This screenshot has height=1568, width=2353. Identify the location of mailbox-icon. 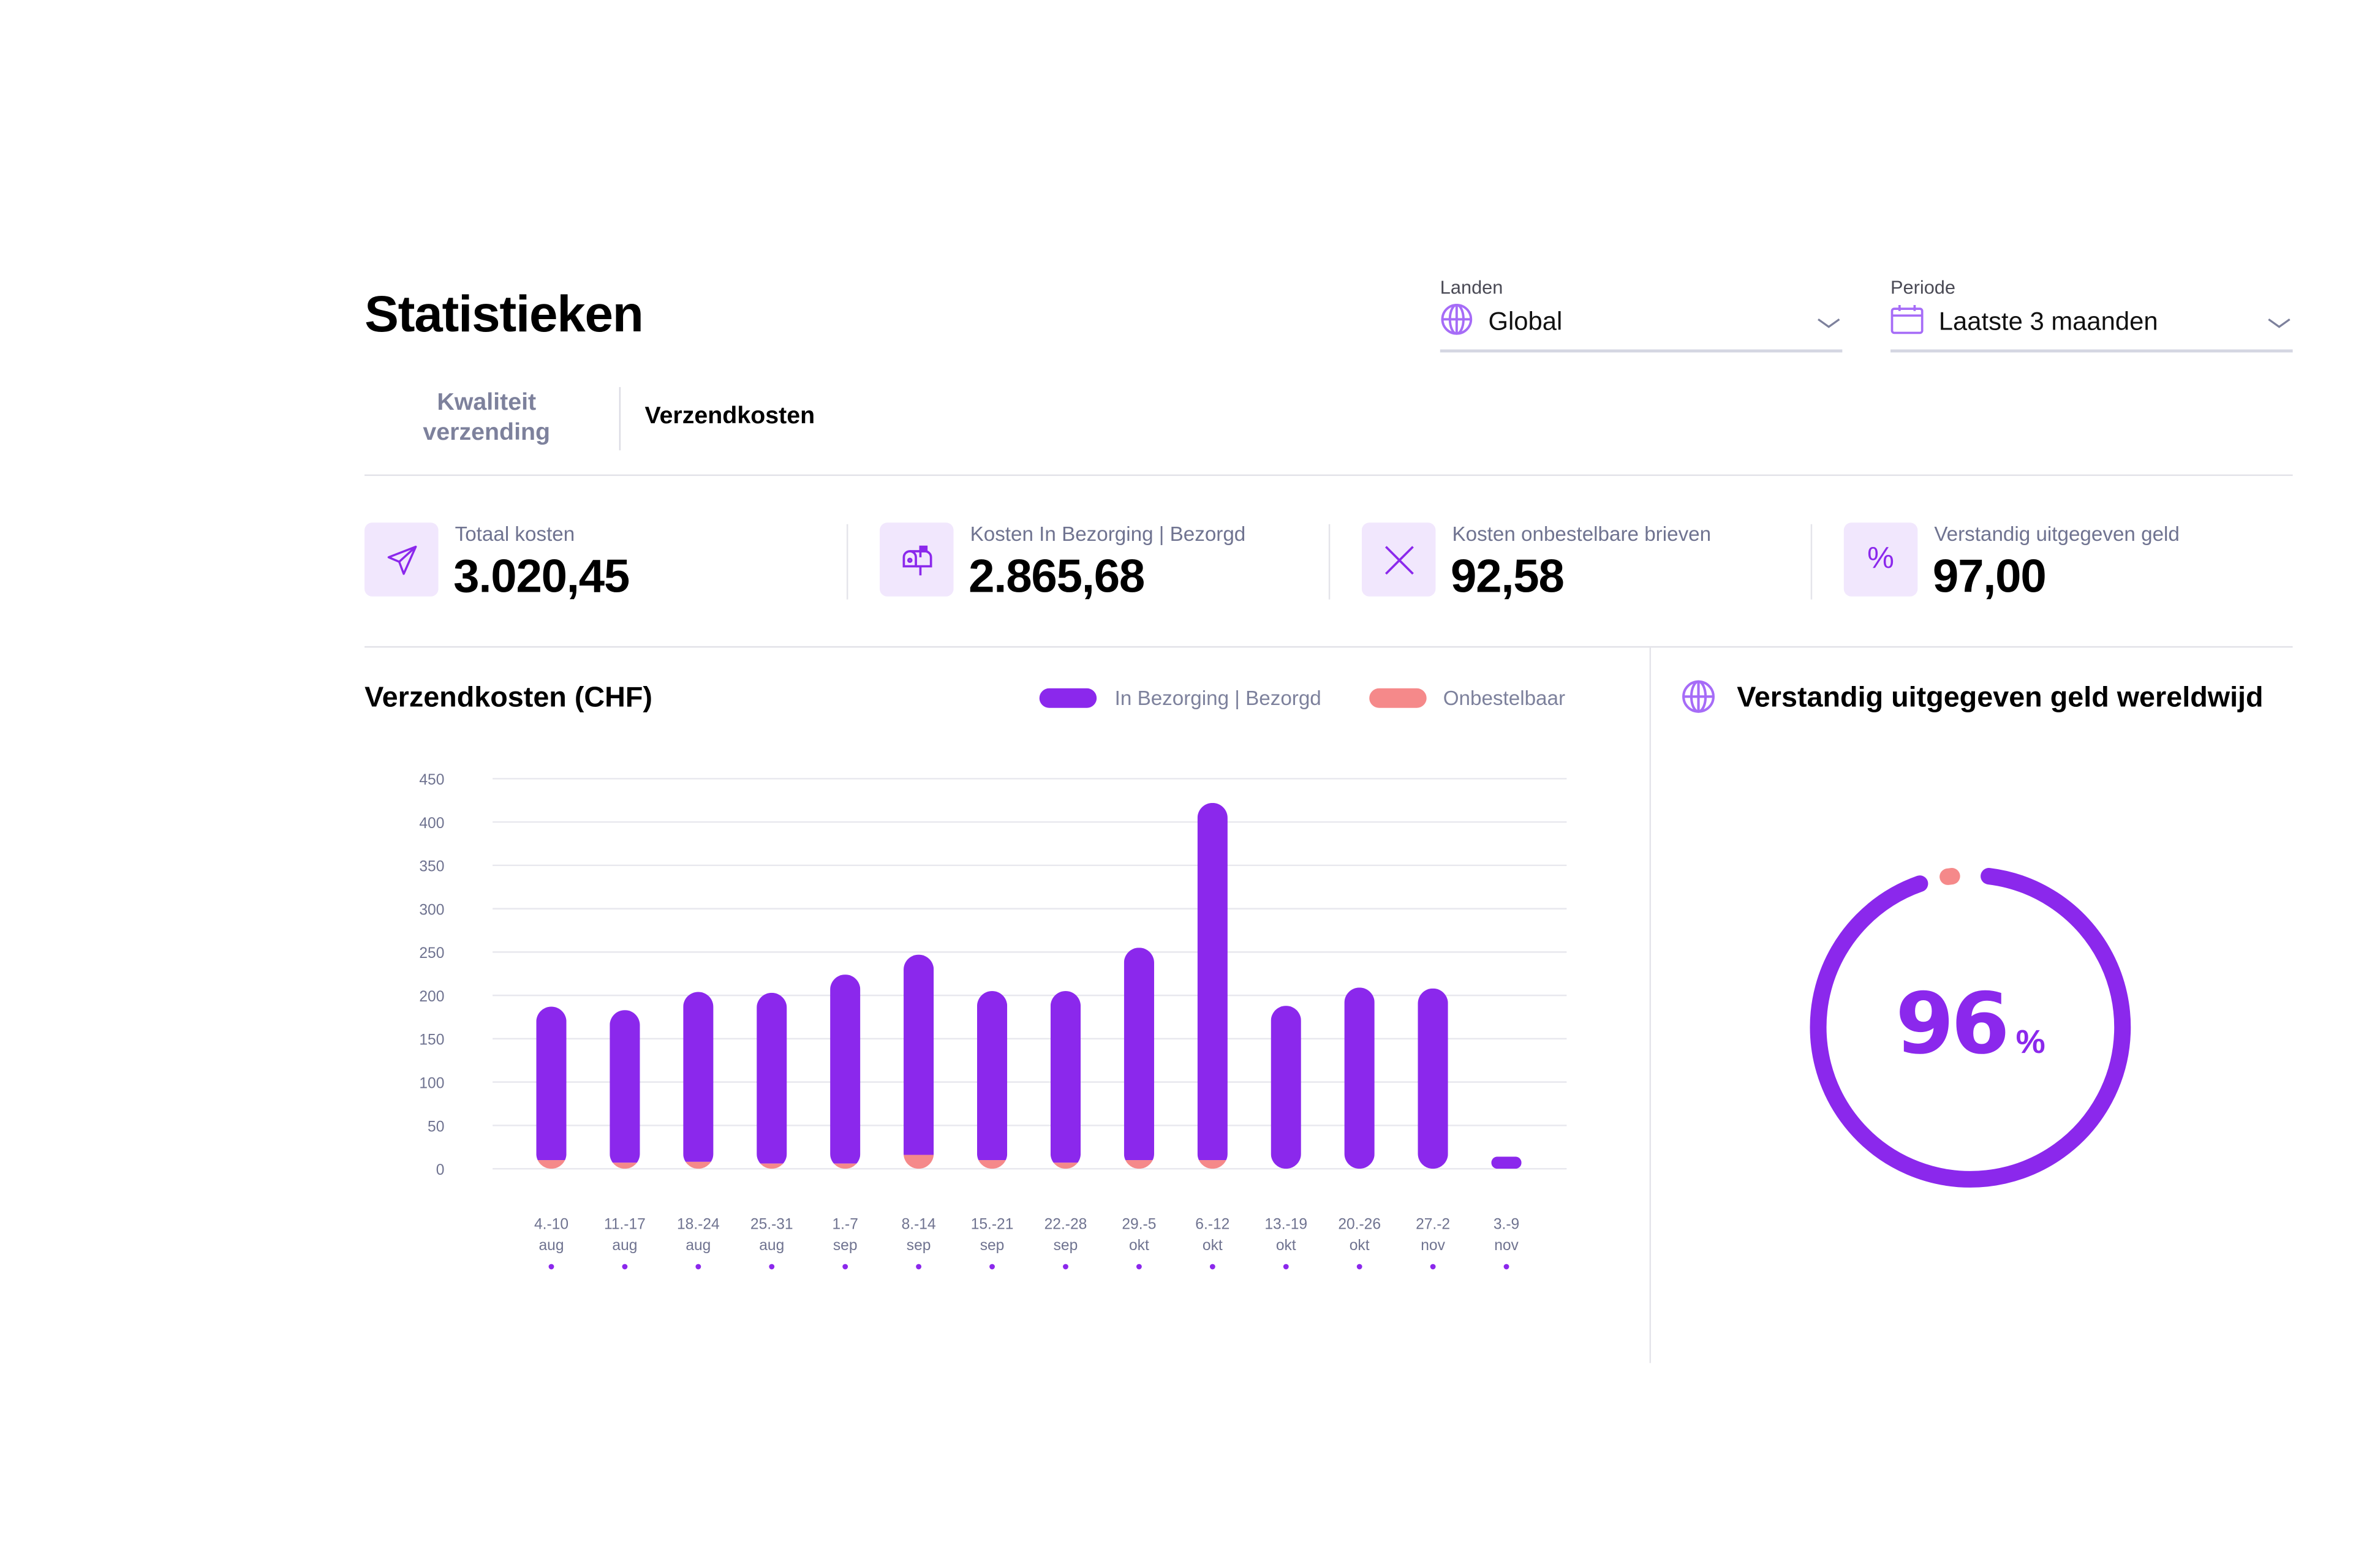
(917, 560).